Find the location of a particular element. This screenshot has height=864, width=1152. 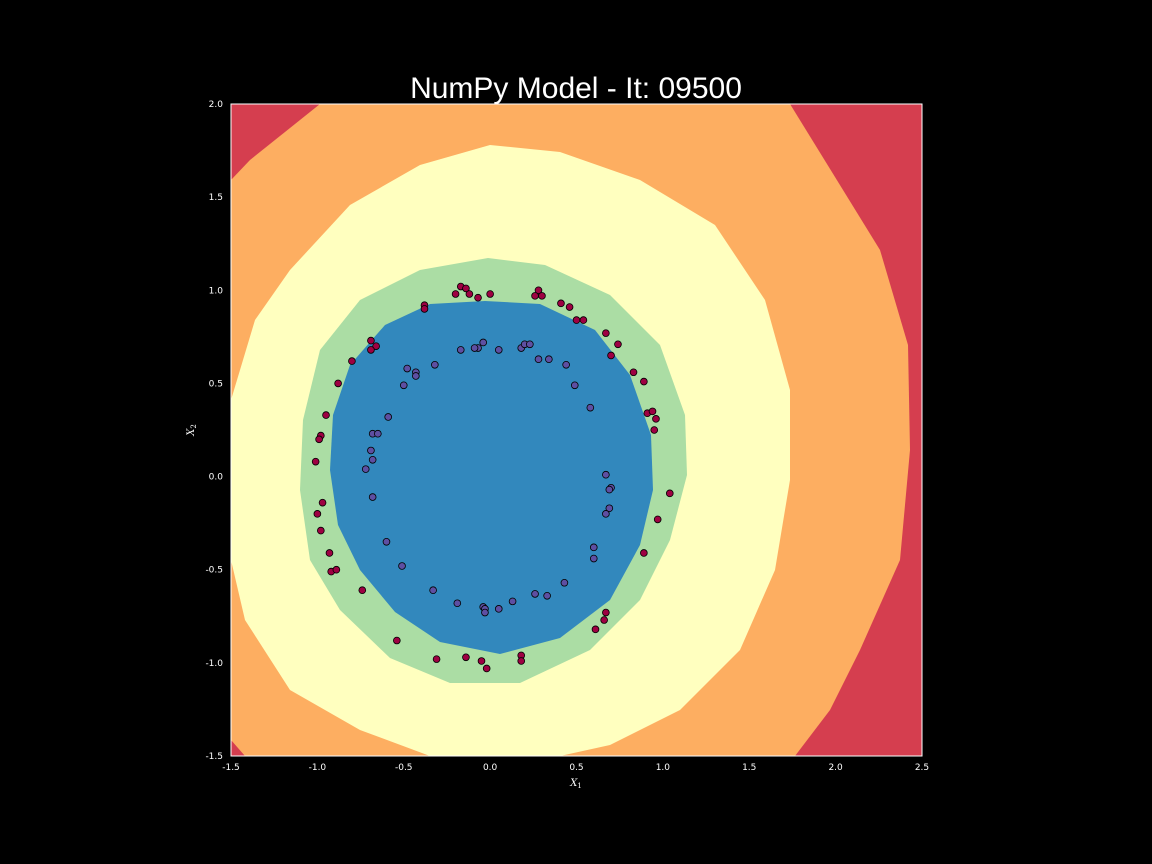

y-tick-label: -1.0 is located at coordinates (214, 664).